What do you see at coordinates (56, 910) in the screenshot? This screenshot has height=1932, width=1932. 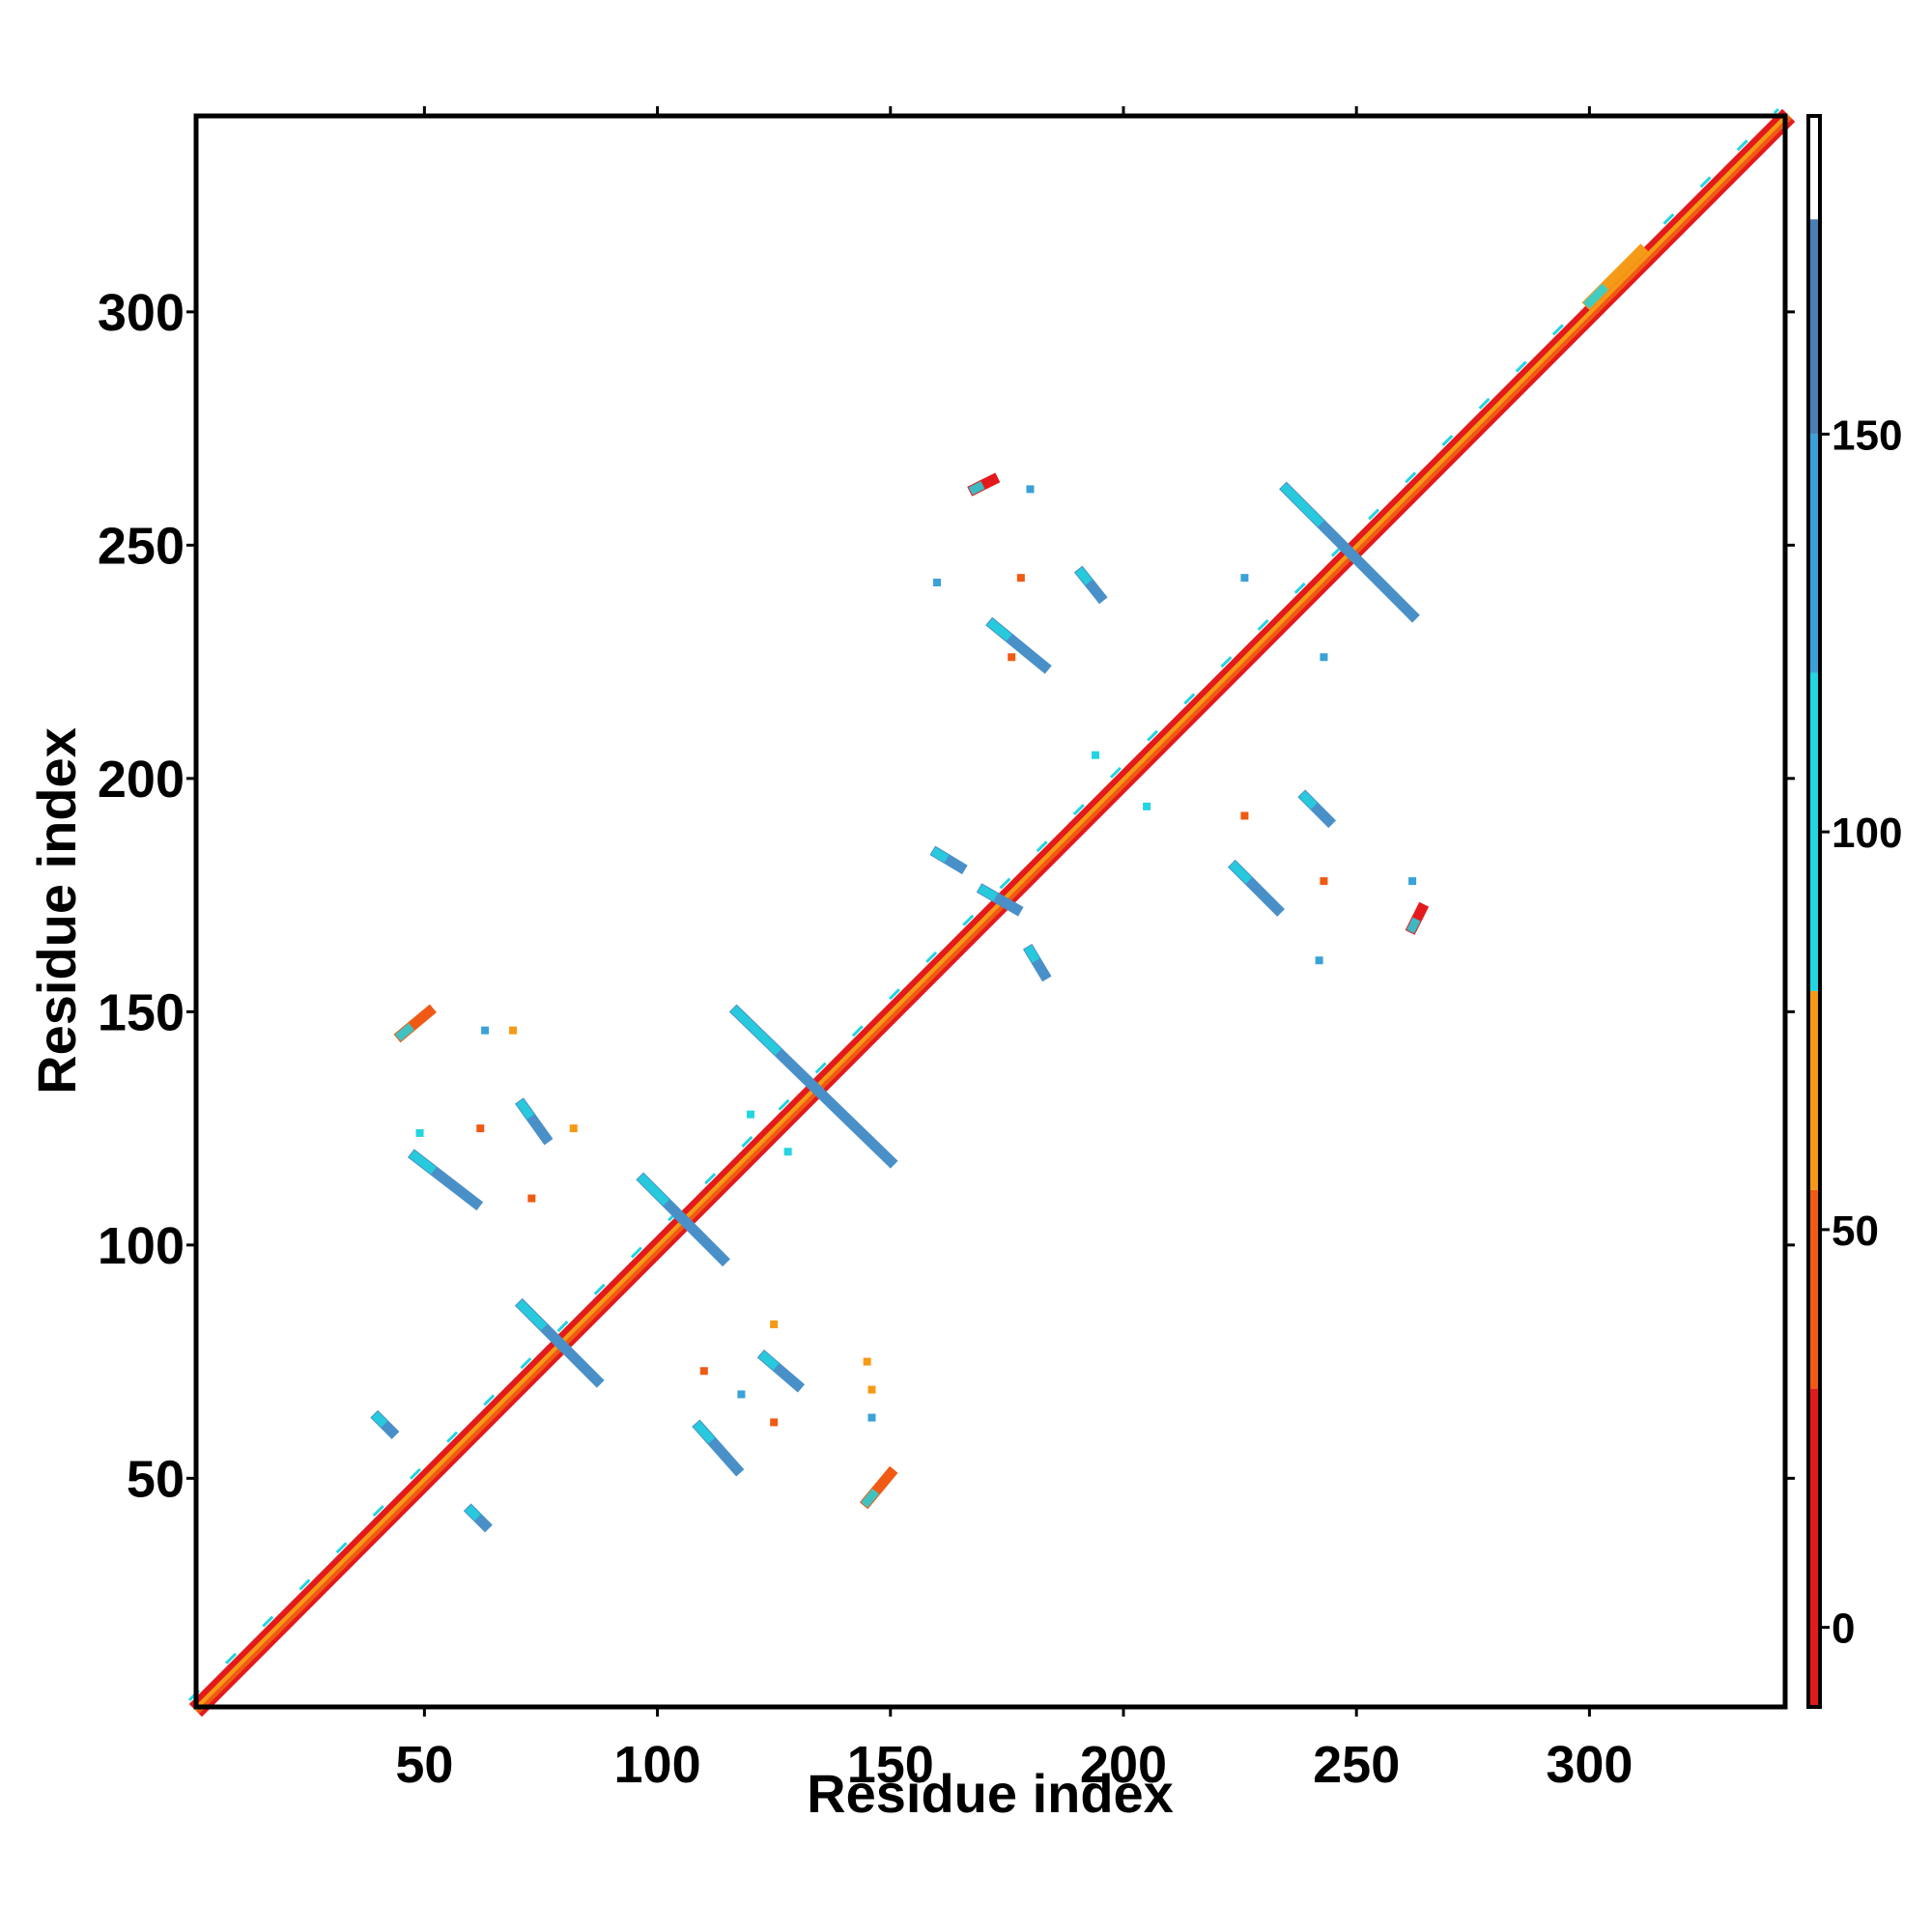 I see `y-axis-label: Residue index` at bounding box center [56, 910].